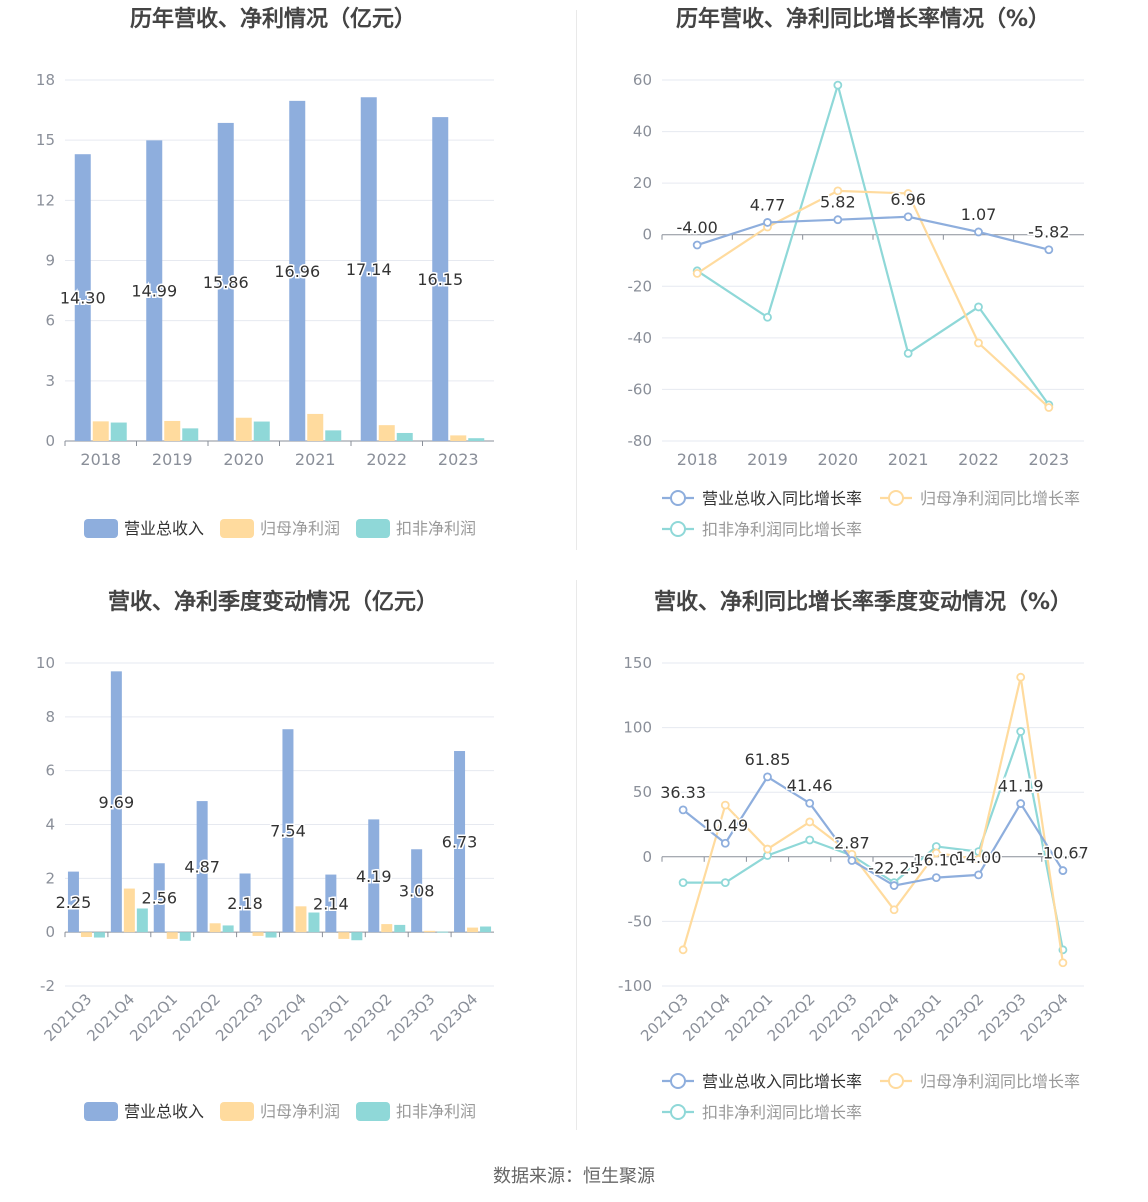 Image resolution: width=1148 pixels, height=1202 pixels. I want to click on annual-amount-ytick-label: 0, so click(50, 441).